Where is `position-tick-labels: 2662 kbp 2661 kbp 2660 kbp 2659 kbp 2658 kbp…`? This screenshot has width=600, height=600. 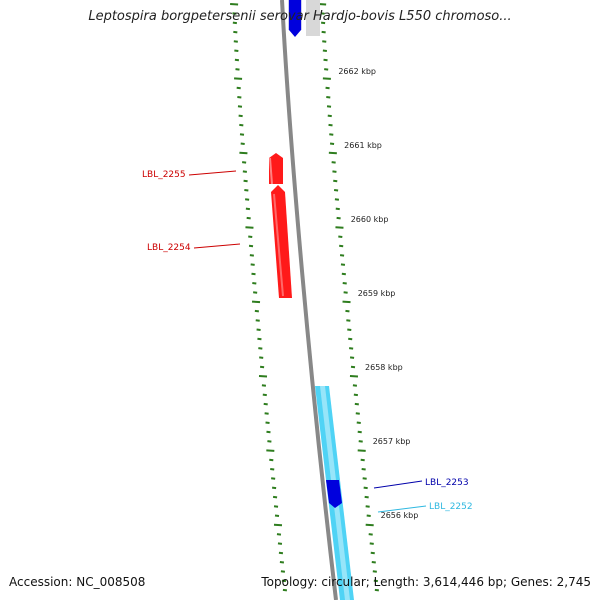 position-tick-labels: 2662 kbp 2661 kbp 2660 kbp 2659 kbp 2658 kbp… is located at coordinates (378, 293).